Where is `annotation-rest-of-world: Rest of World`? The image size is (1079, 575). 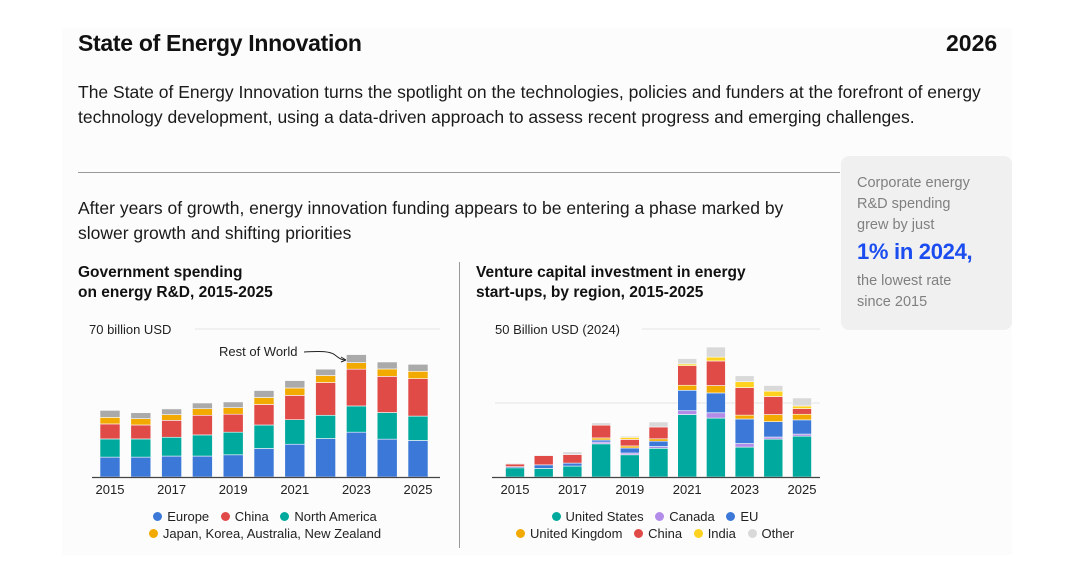
annotation-rest-of-world: Rest of World is located at coordinates (258, 351).